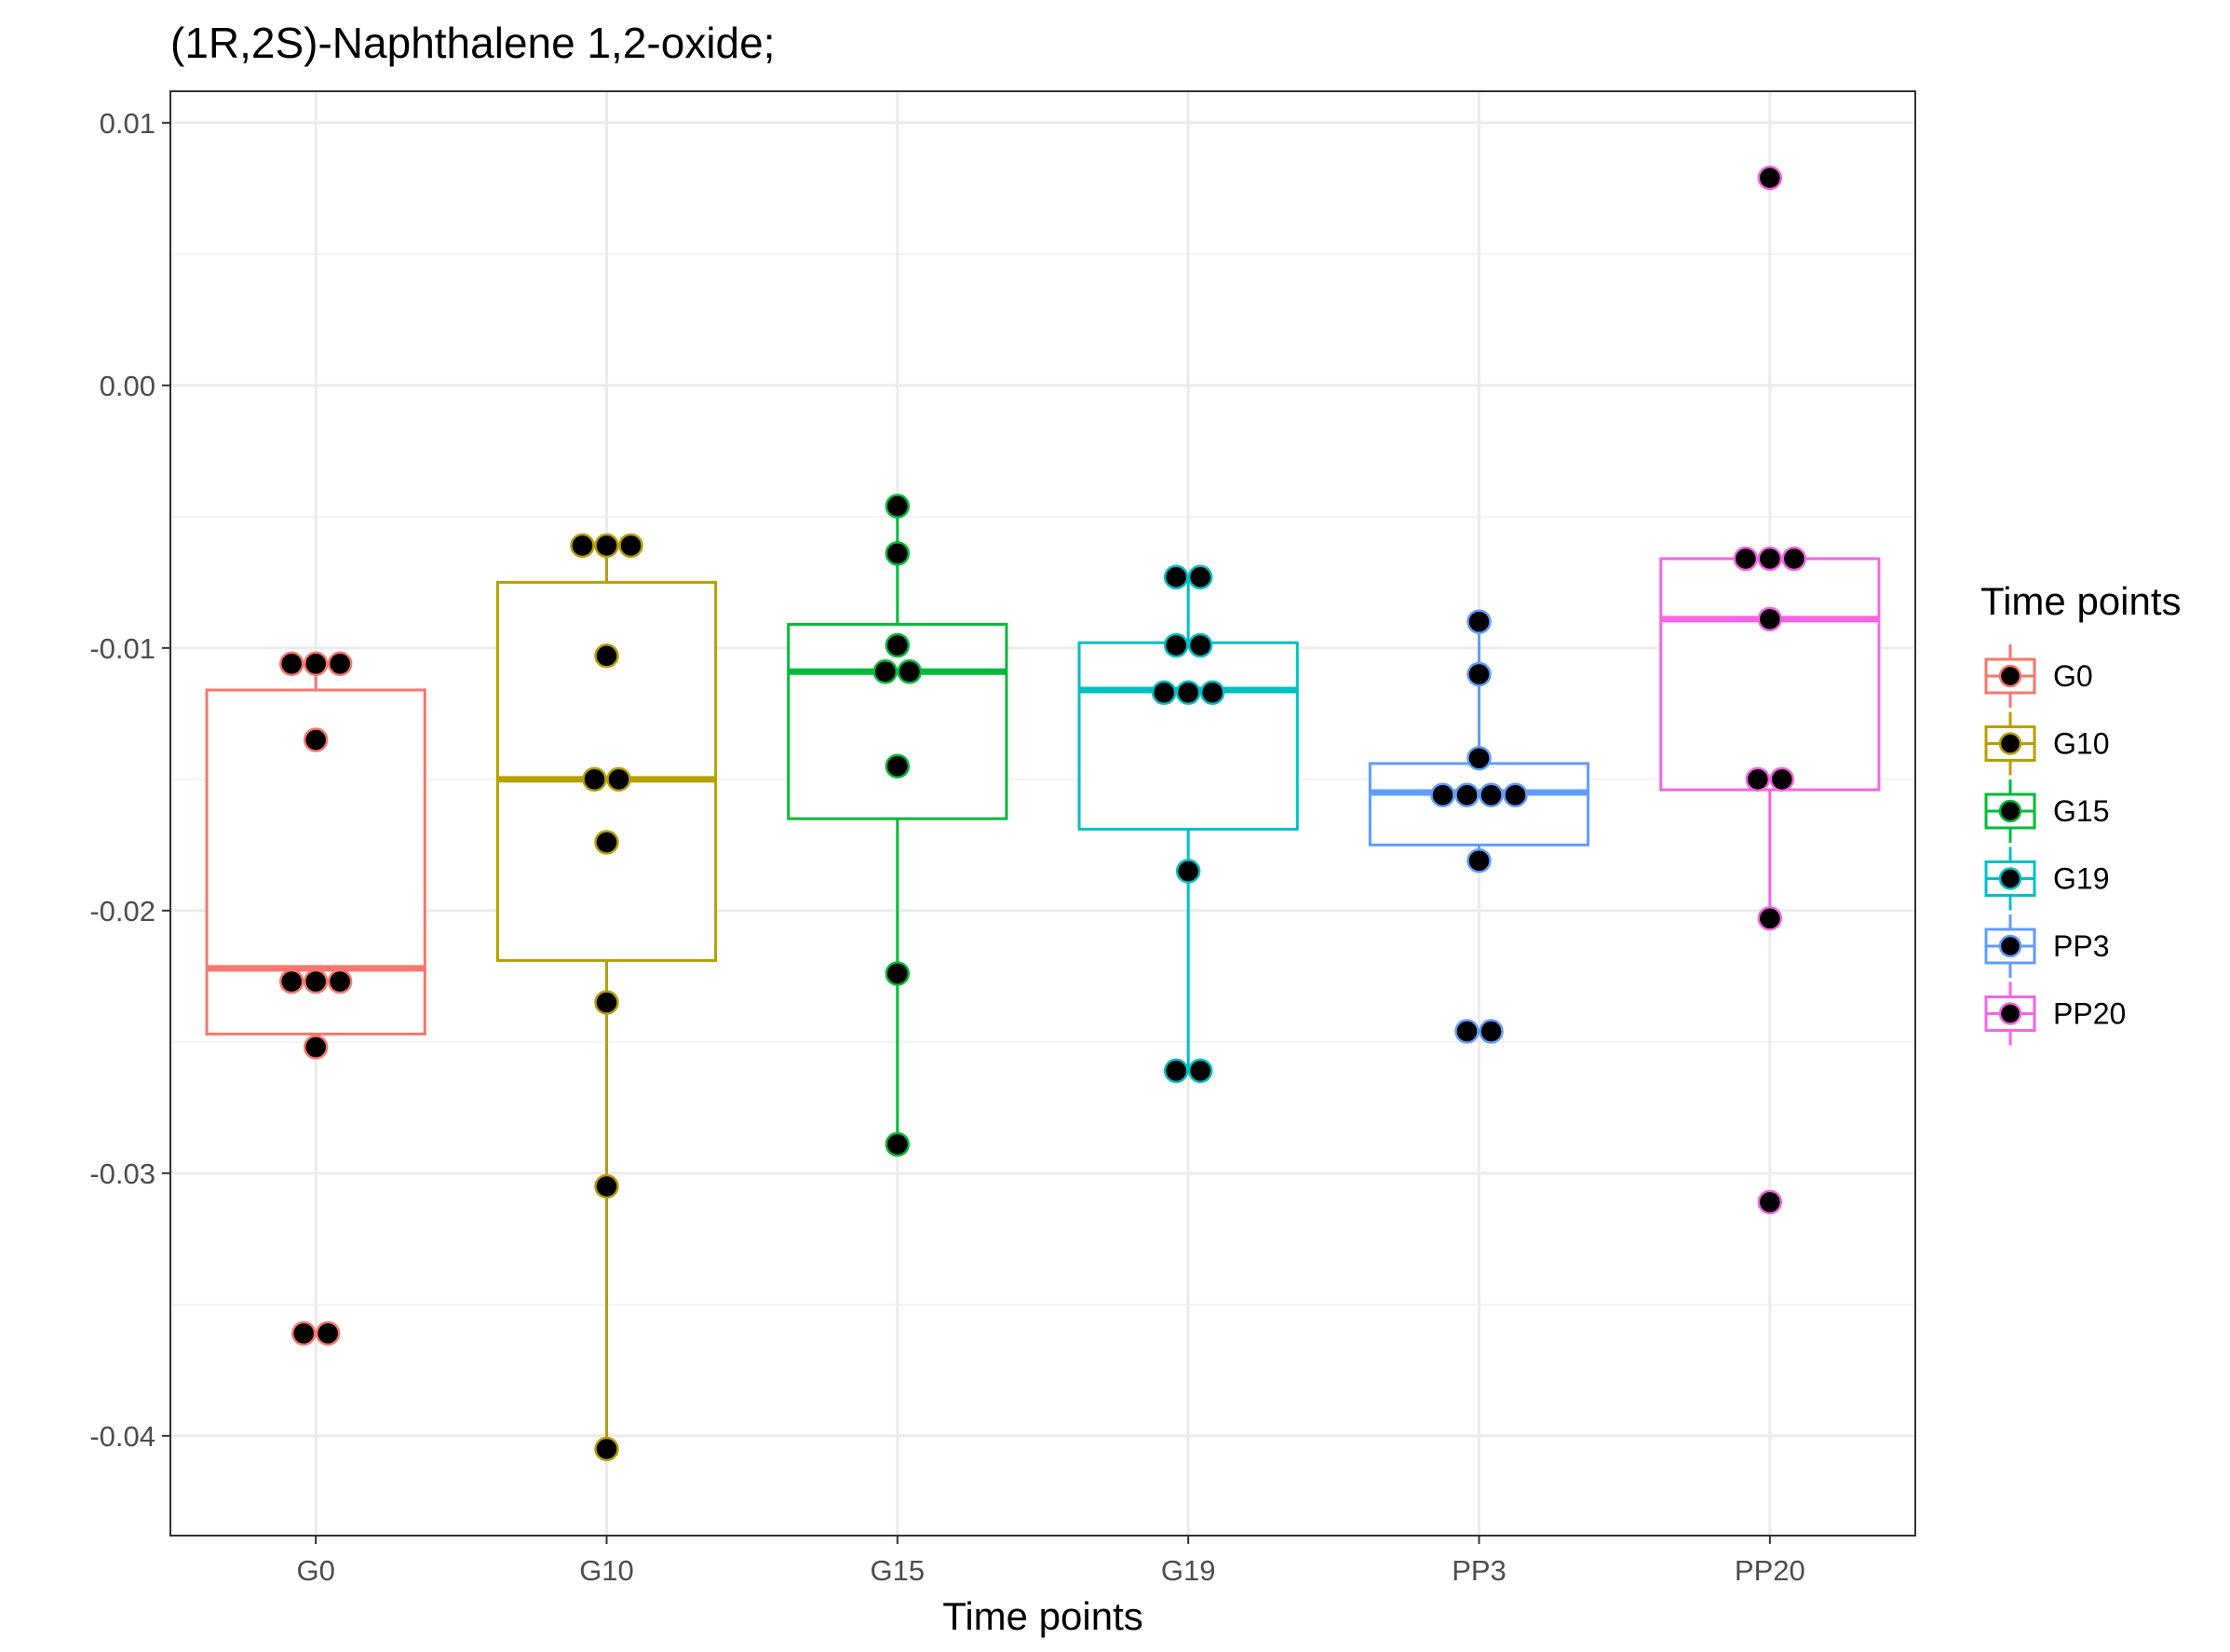 The image size is (2230, 1652). Describe the element at coordinates (1770, 1570) in the screenshot. I see `x-tick-label: PP20` at that location.